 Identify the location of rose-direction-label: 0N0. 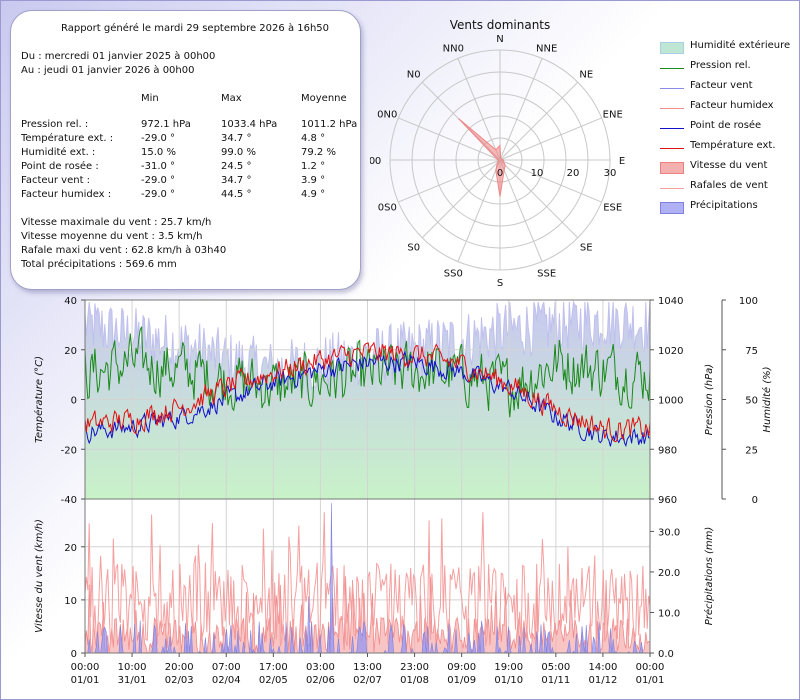
(387, 114).